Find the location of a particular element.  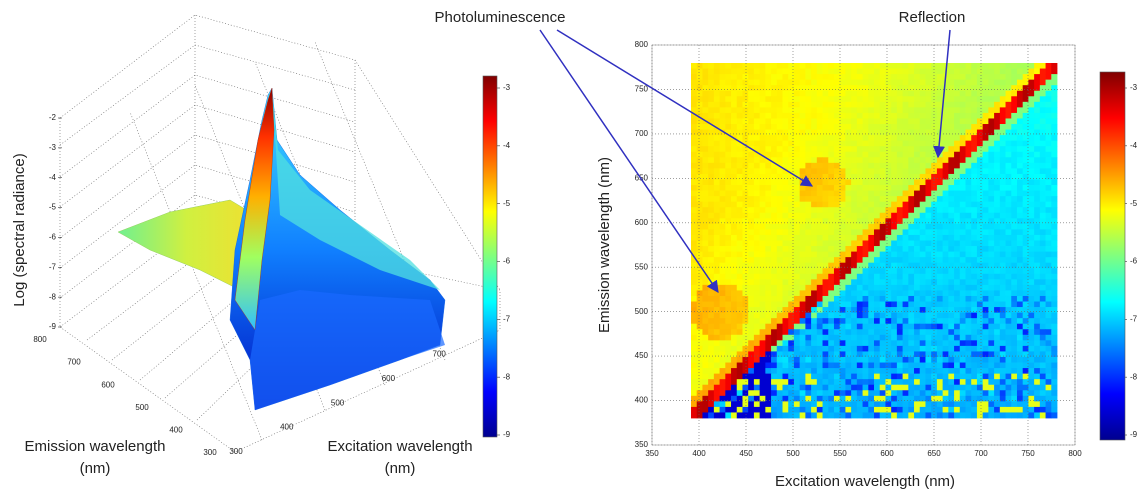

excitation-tick-label: 700 is located at coordinates (440, 354).